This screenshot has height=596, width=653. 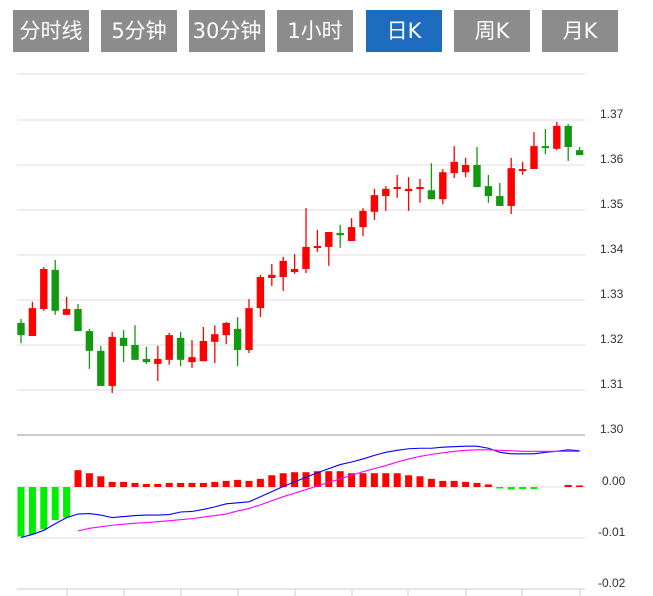 What do you see at coordinates (139, 31) in the screenshot?
I see `tab-5min: 5分钟` at bounding box center [139, 31].